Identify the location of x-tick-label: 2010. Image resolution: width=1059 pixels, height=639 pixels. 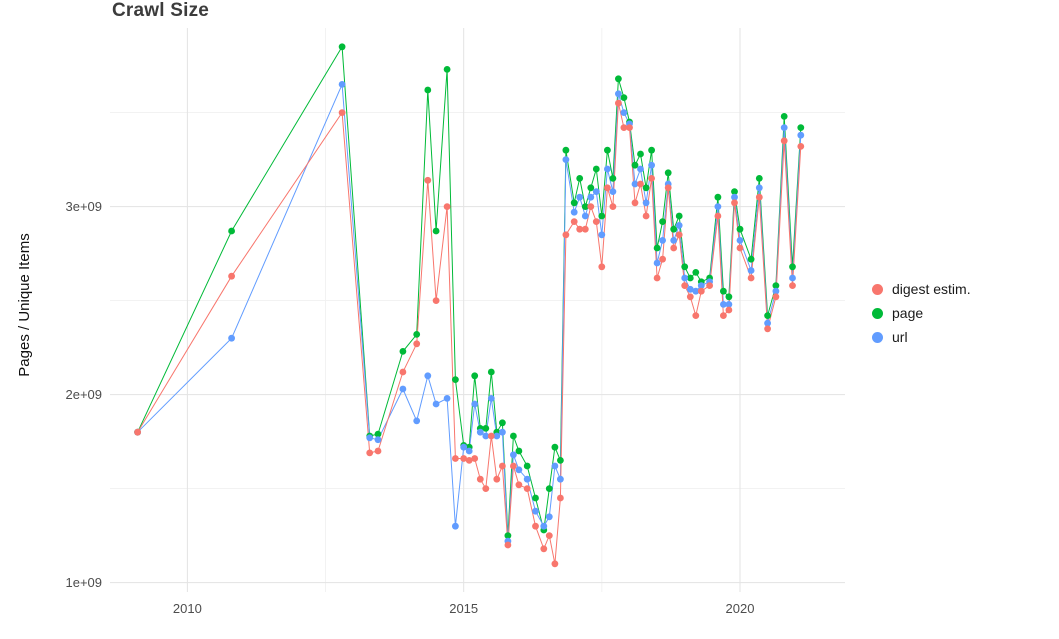
(187, 608).